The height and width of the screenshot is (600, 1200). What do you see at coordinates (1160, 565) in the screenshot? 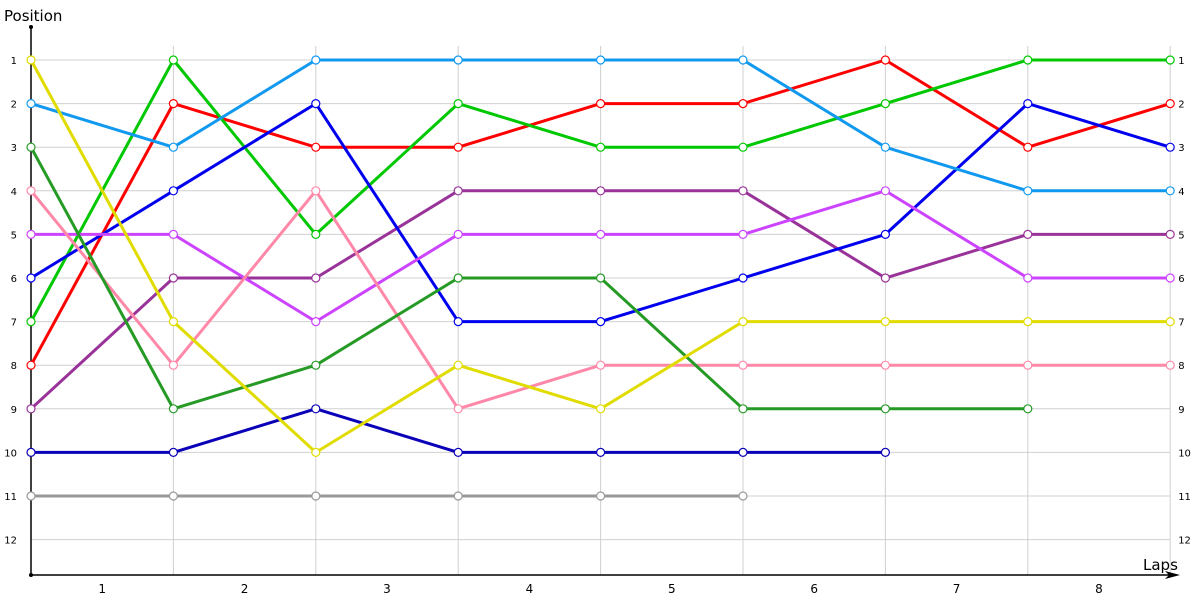
I see `x-axis-title: Laps` at bounding box center [1160, 565].